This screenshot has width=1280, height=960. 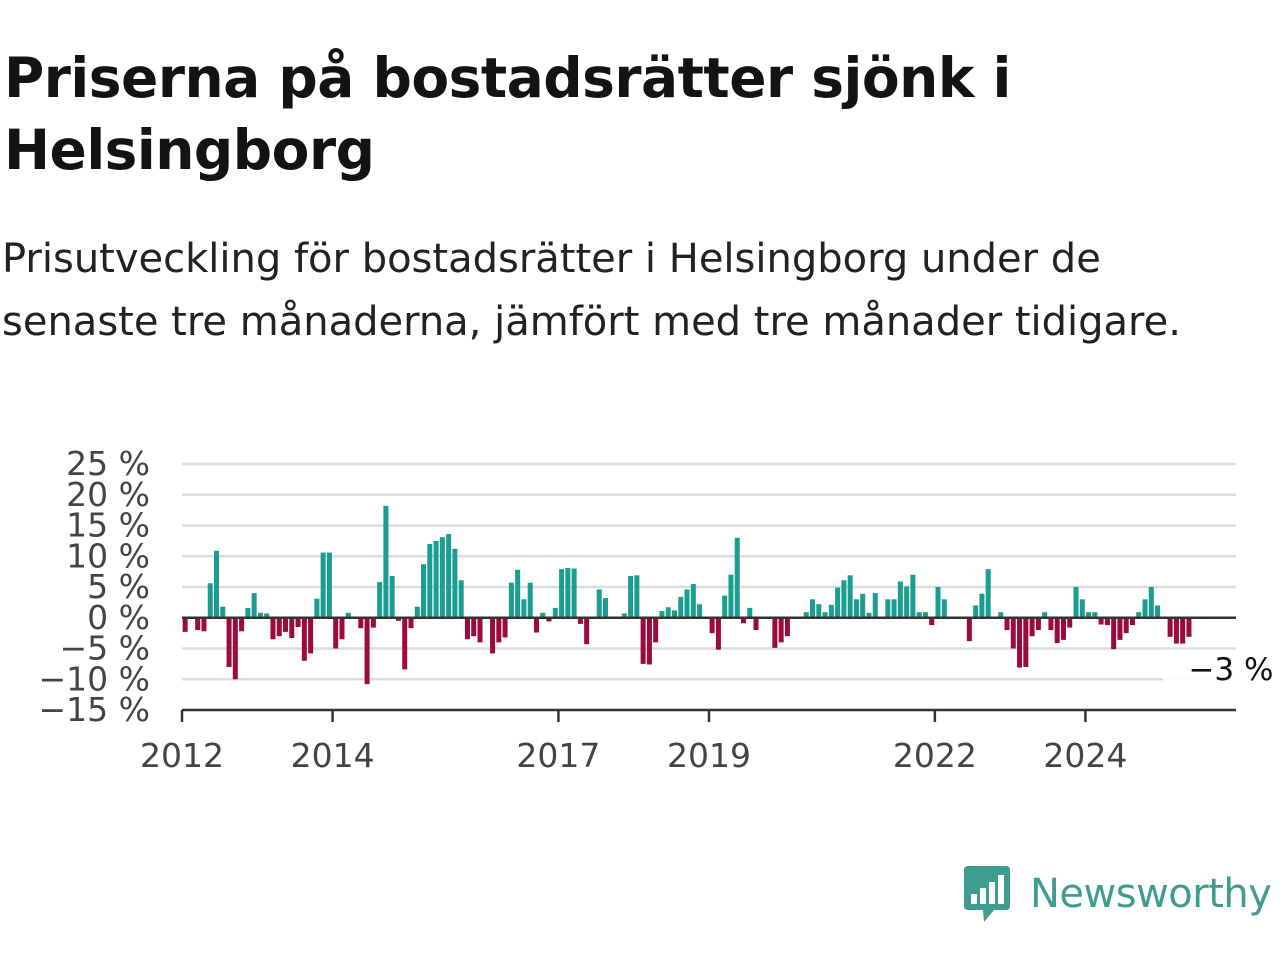 I want to click on axes, so click(x=708, y=669).